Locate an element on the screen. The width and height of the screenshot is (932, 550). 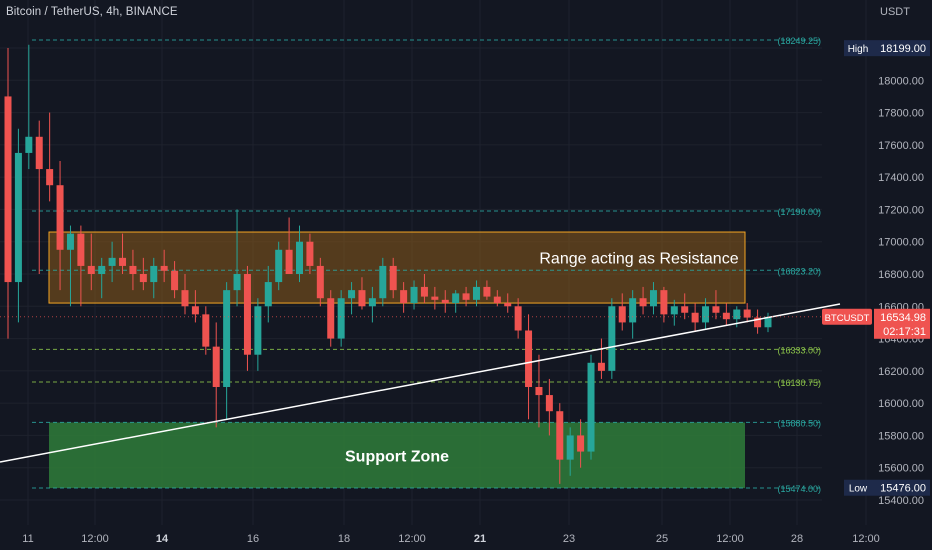
low-value-label: 15476.00 is located at coordinates (903, 489).